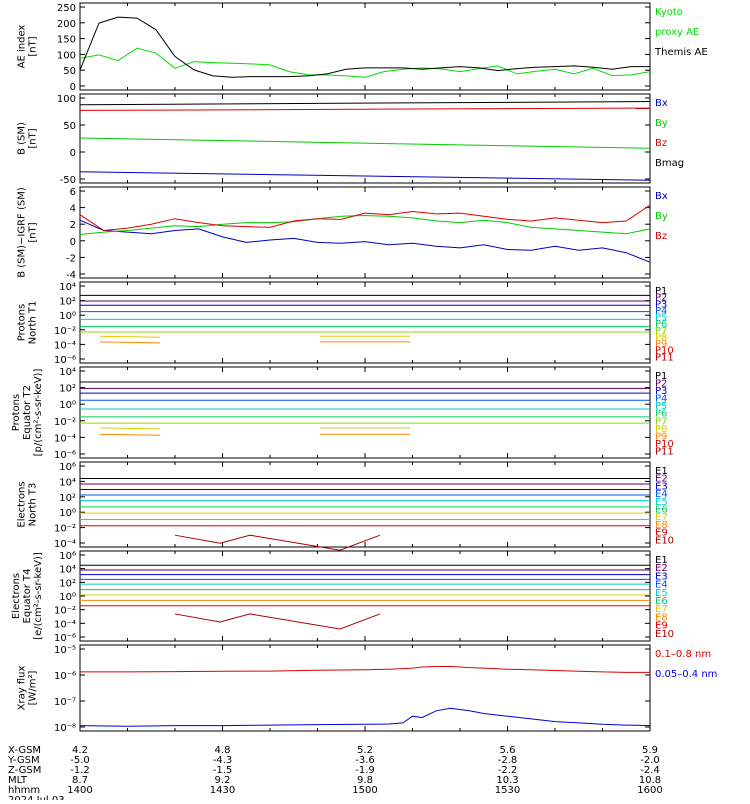  I want to click on panel-bsm: 100 50 0 -50 B (SM) [nT] Bx By Bz Bmag, so click(350, 139).